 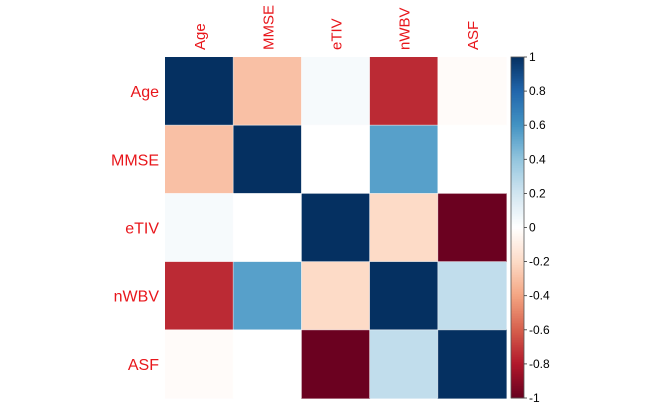 What do you see at coordinates (199, 228) in the screenshot?
I see `heatmap-cell-etiv-age` at bounding box center [199, 228].